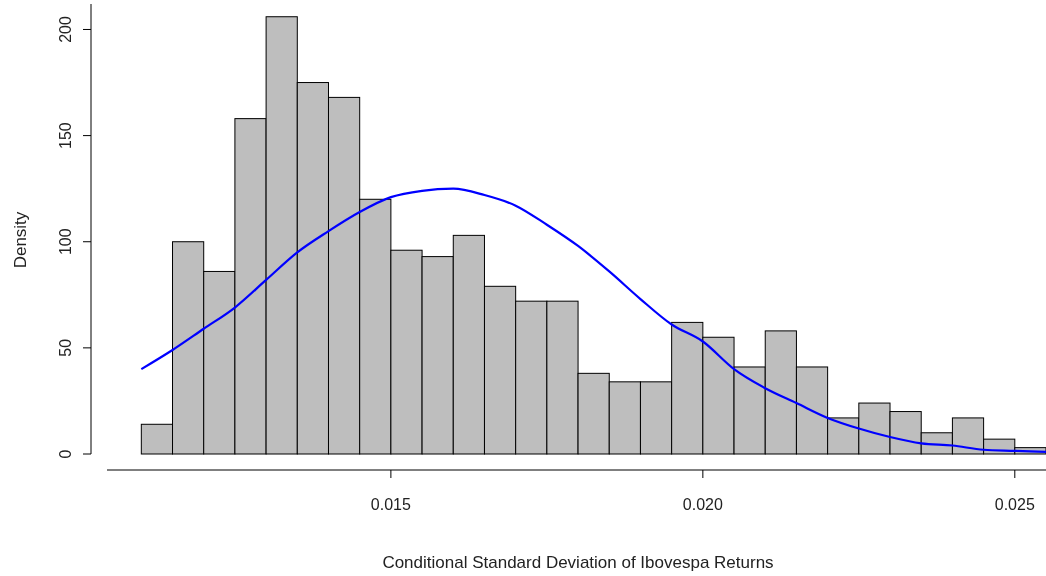 The height and width of the screenshot is (576, 1046). What do you see at coordinates (65, 135) in the screenshot?
I see `y-tick-label: 150` at bounding box center [65, 135].